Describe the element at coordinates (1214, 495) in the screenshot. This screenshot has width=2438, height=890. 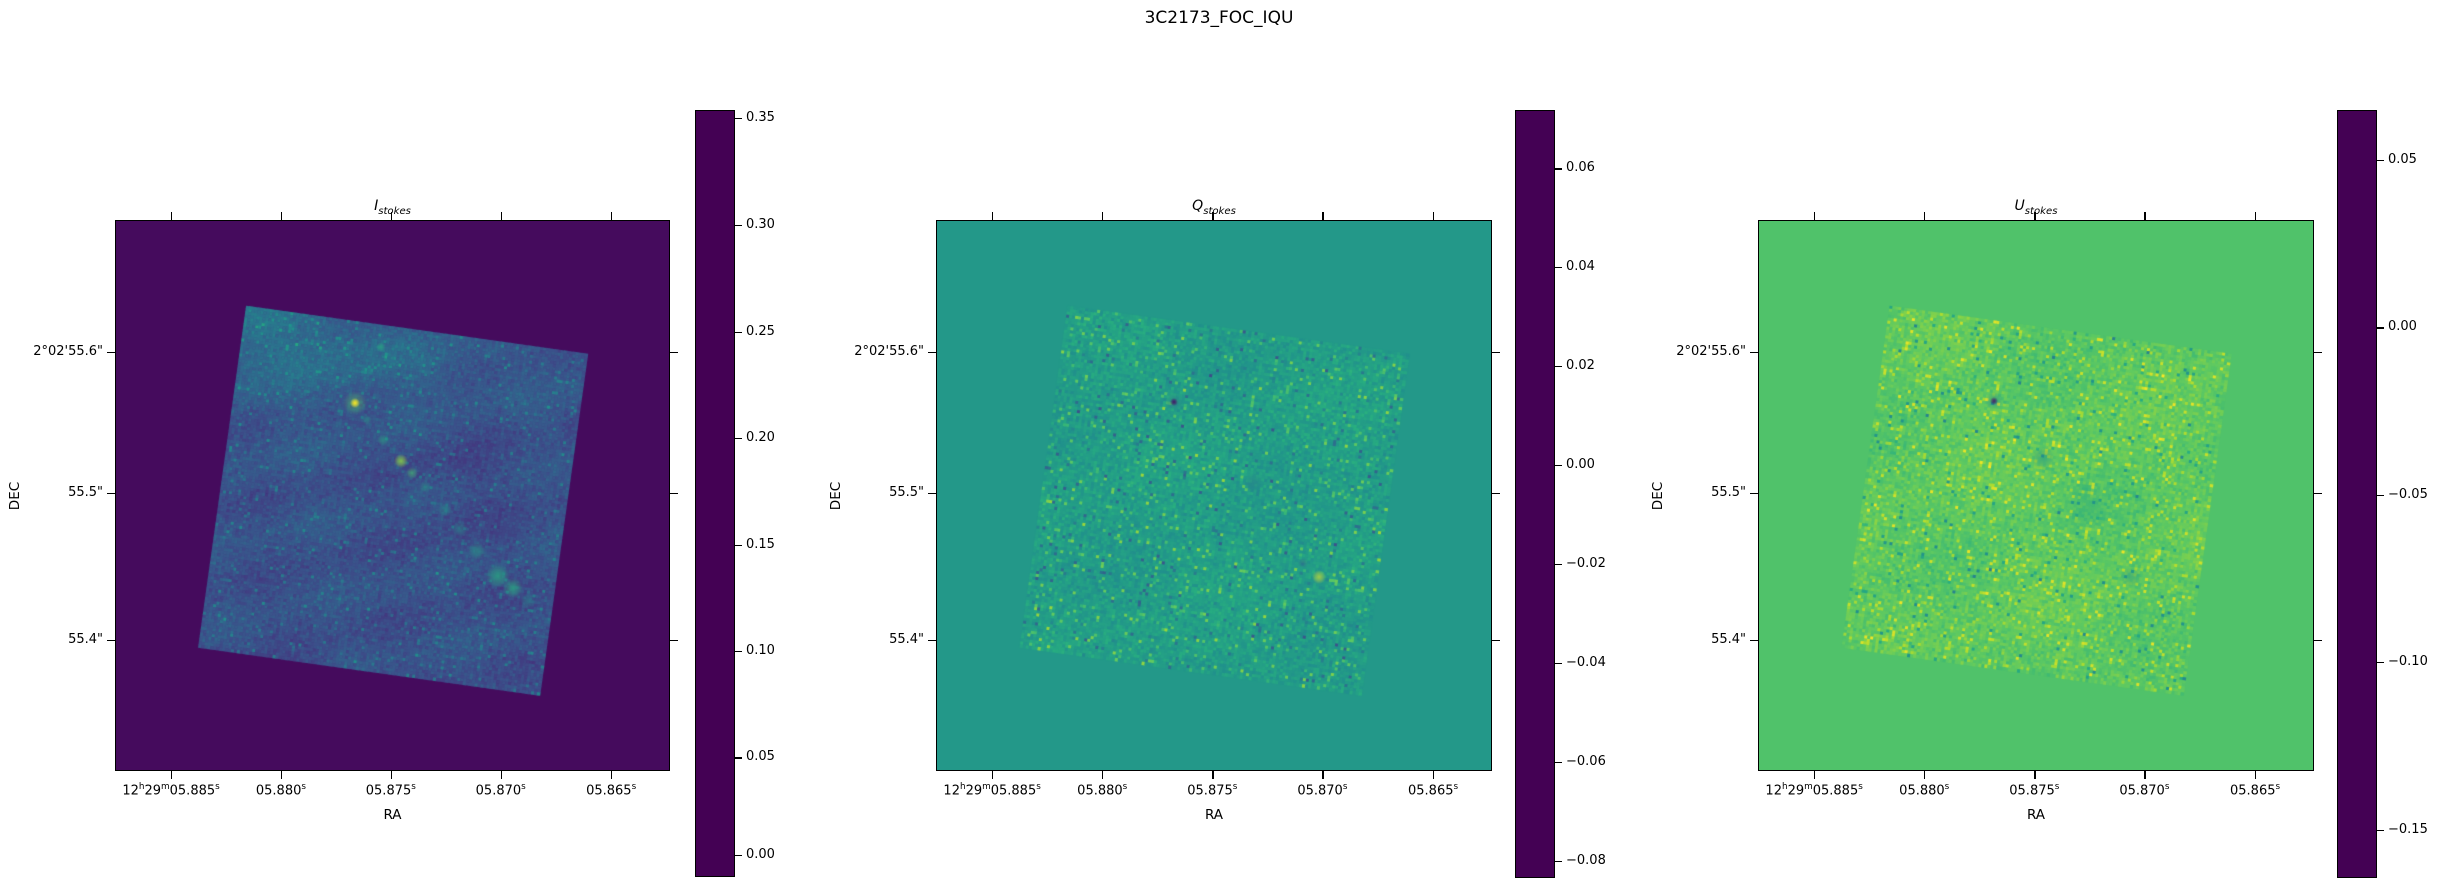
I see `heatmap-q-canvas` at that location.